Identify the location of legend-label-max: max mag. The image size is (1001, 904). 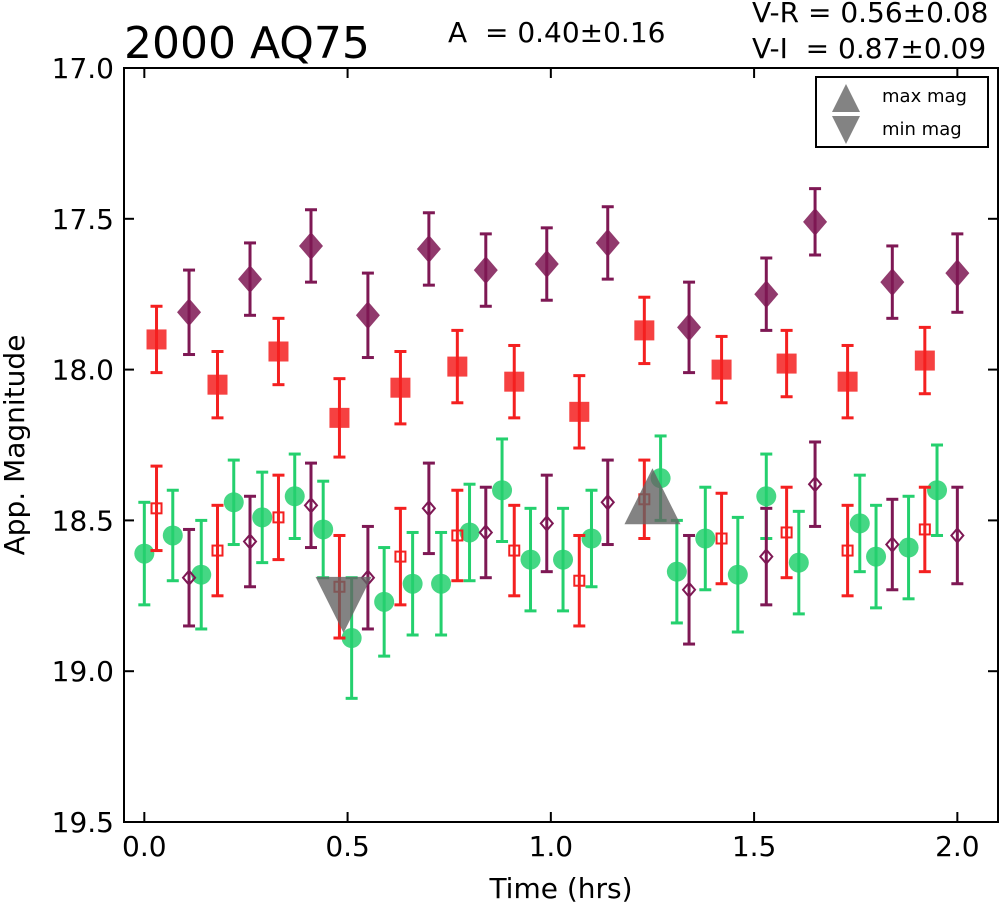
(924, 96).